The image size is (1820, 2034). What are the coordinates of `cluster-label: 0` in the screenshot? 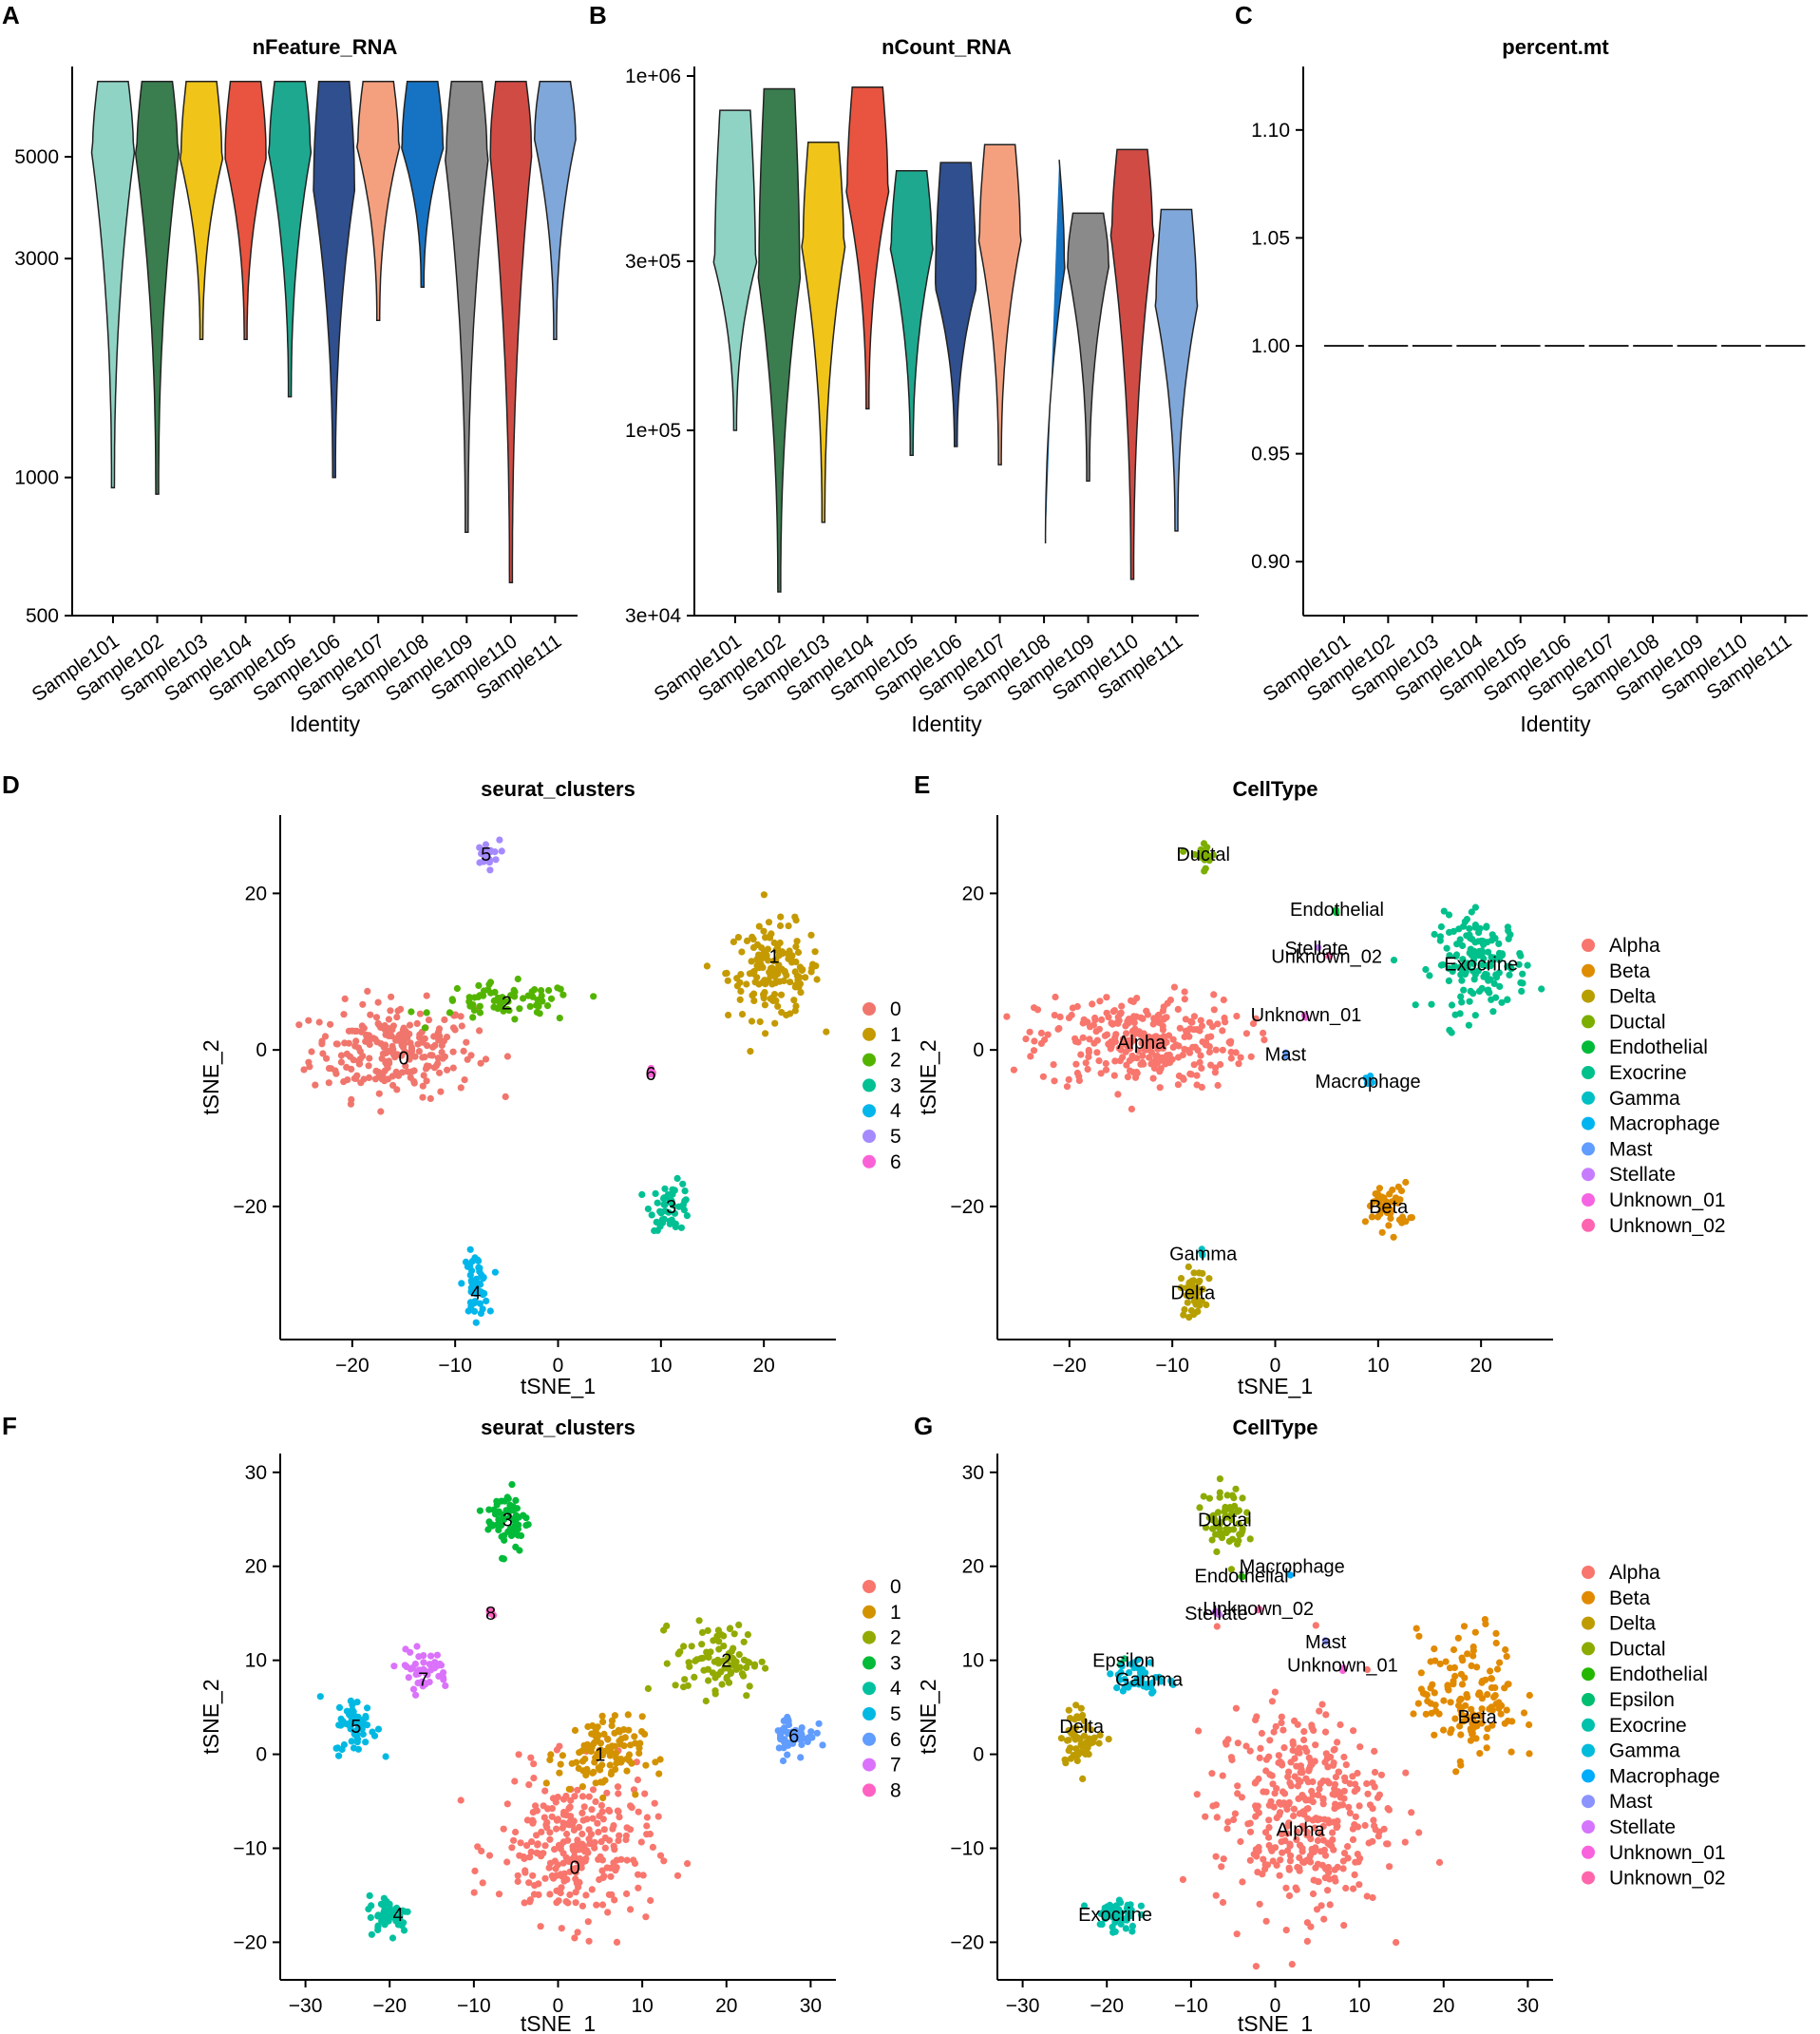 It's located at (575, 1868).